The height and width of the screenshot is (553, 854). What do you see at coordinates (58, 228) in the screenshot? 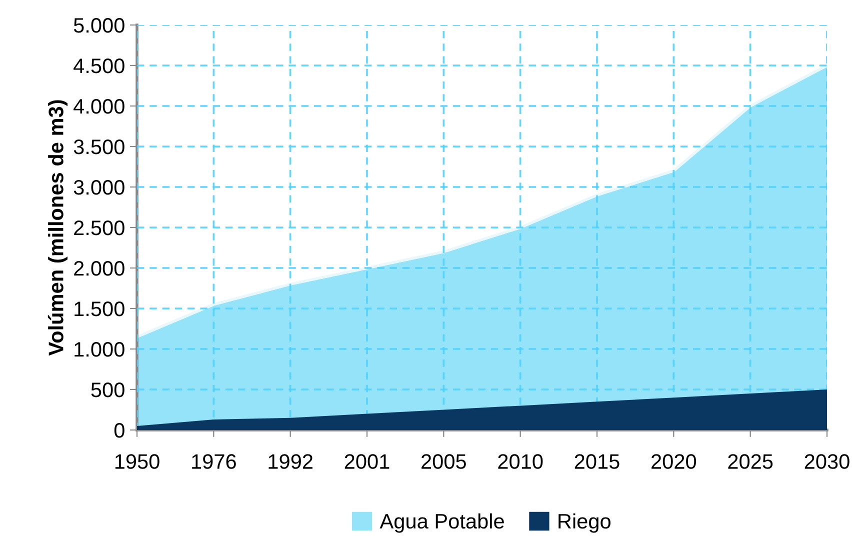
I see `y-axis-title: Volúmen (millones de m3)` at bounding box center [58, 228].